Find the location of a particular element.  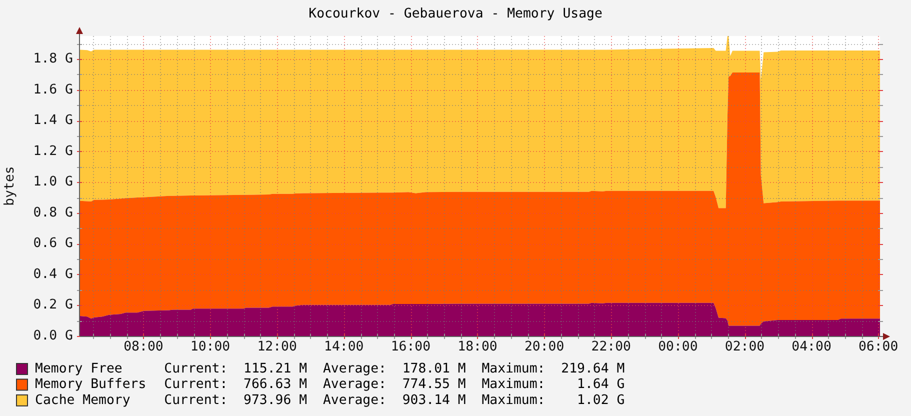

y-axis-title: bytes is located at coordinates (10, 186).